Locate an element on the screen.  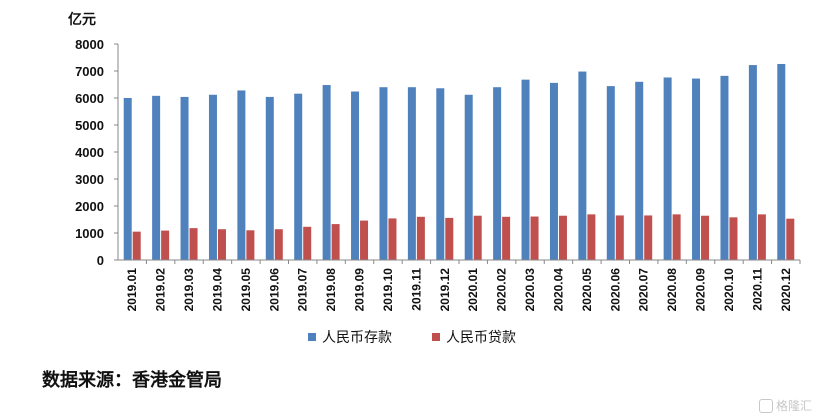
x-tick-label: 2019.09 is located at coordinates (360, 290).